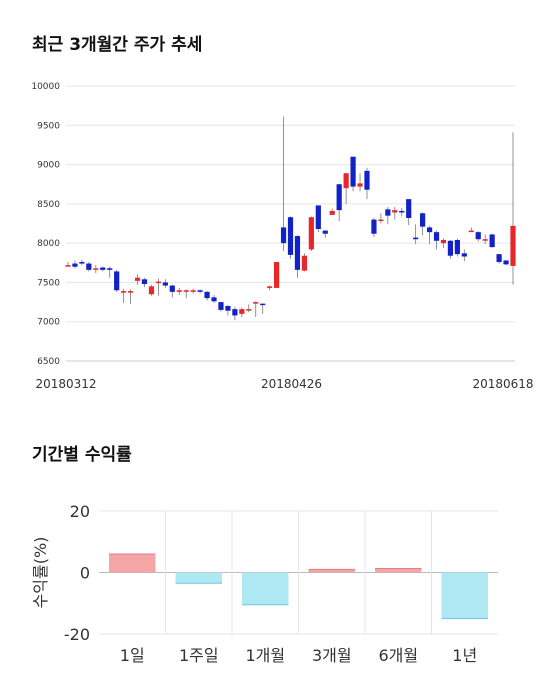  Describe the element at coordinates (82, 455) in the screenshot. I see `section-title-period-returns: 기간별 수익률` at that location.